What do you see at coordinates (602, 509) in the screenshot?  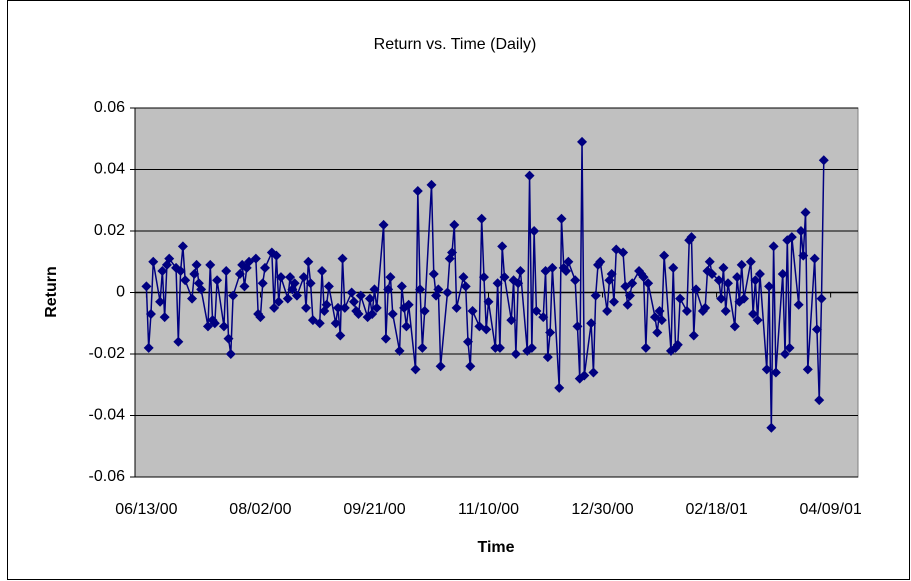 I see `x-tick-label: 12/30/00` at bounding box center [602, 509].